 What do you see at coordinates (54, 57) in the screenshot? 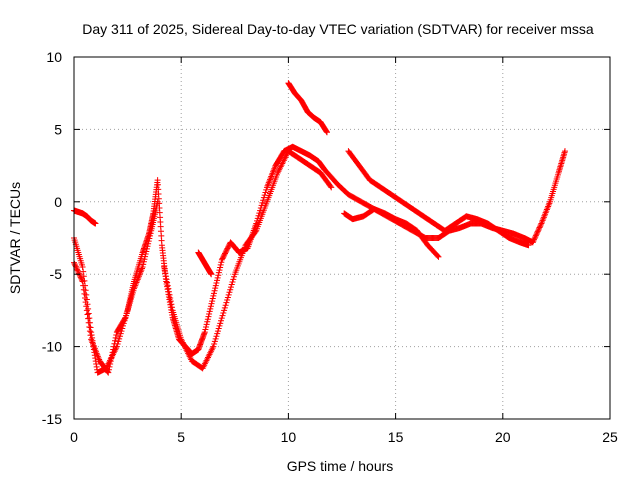
I see `y-tick-label: 10` at bounding box center [54, 57].